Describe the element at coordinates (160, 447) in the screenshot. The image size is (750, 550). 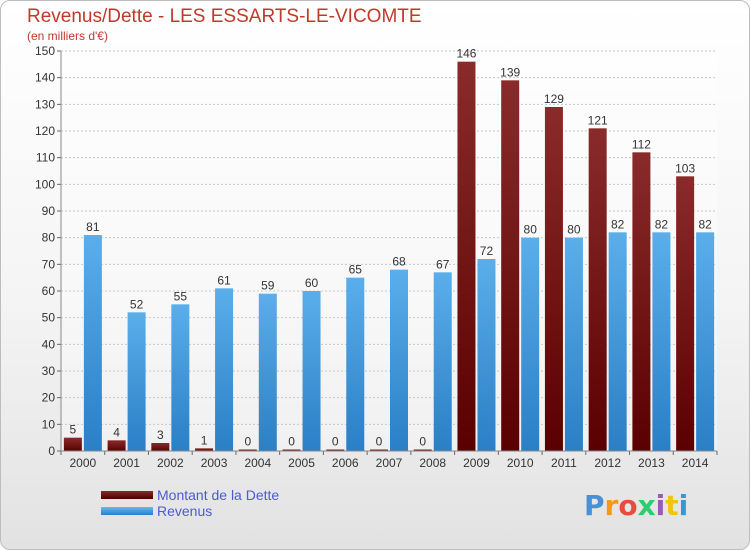
I see `bar-dette-2002` at that location.